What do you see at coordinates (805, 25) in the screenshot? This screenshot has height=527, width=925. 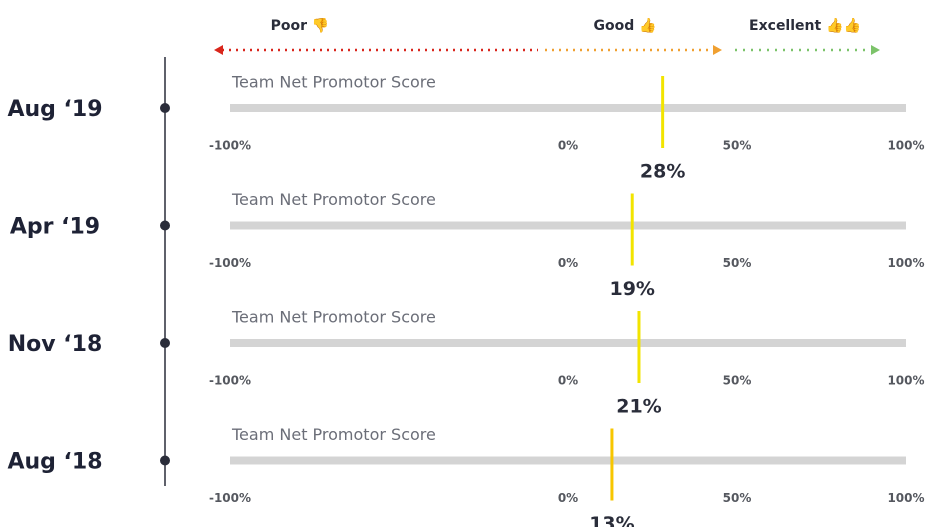 I see `legend-excellent: Excellent 👍👍` at bounding box center [805, 25].